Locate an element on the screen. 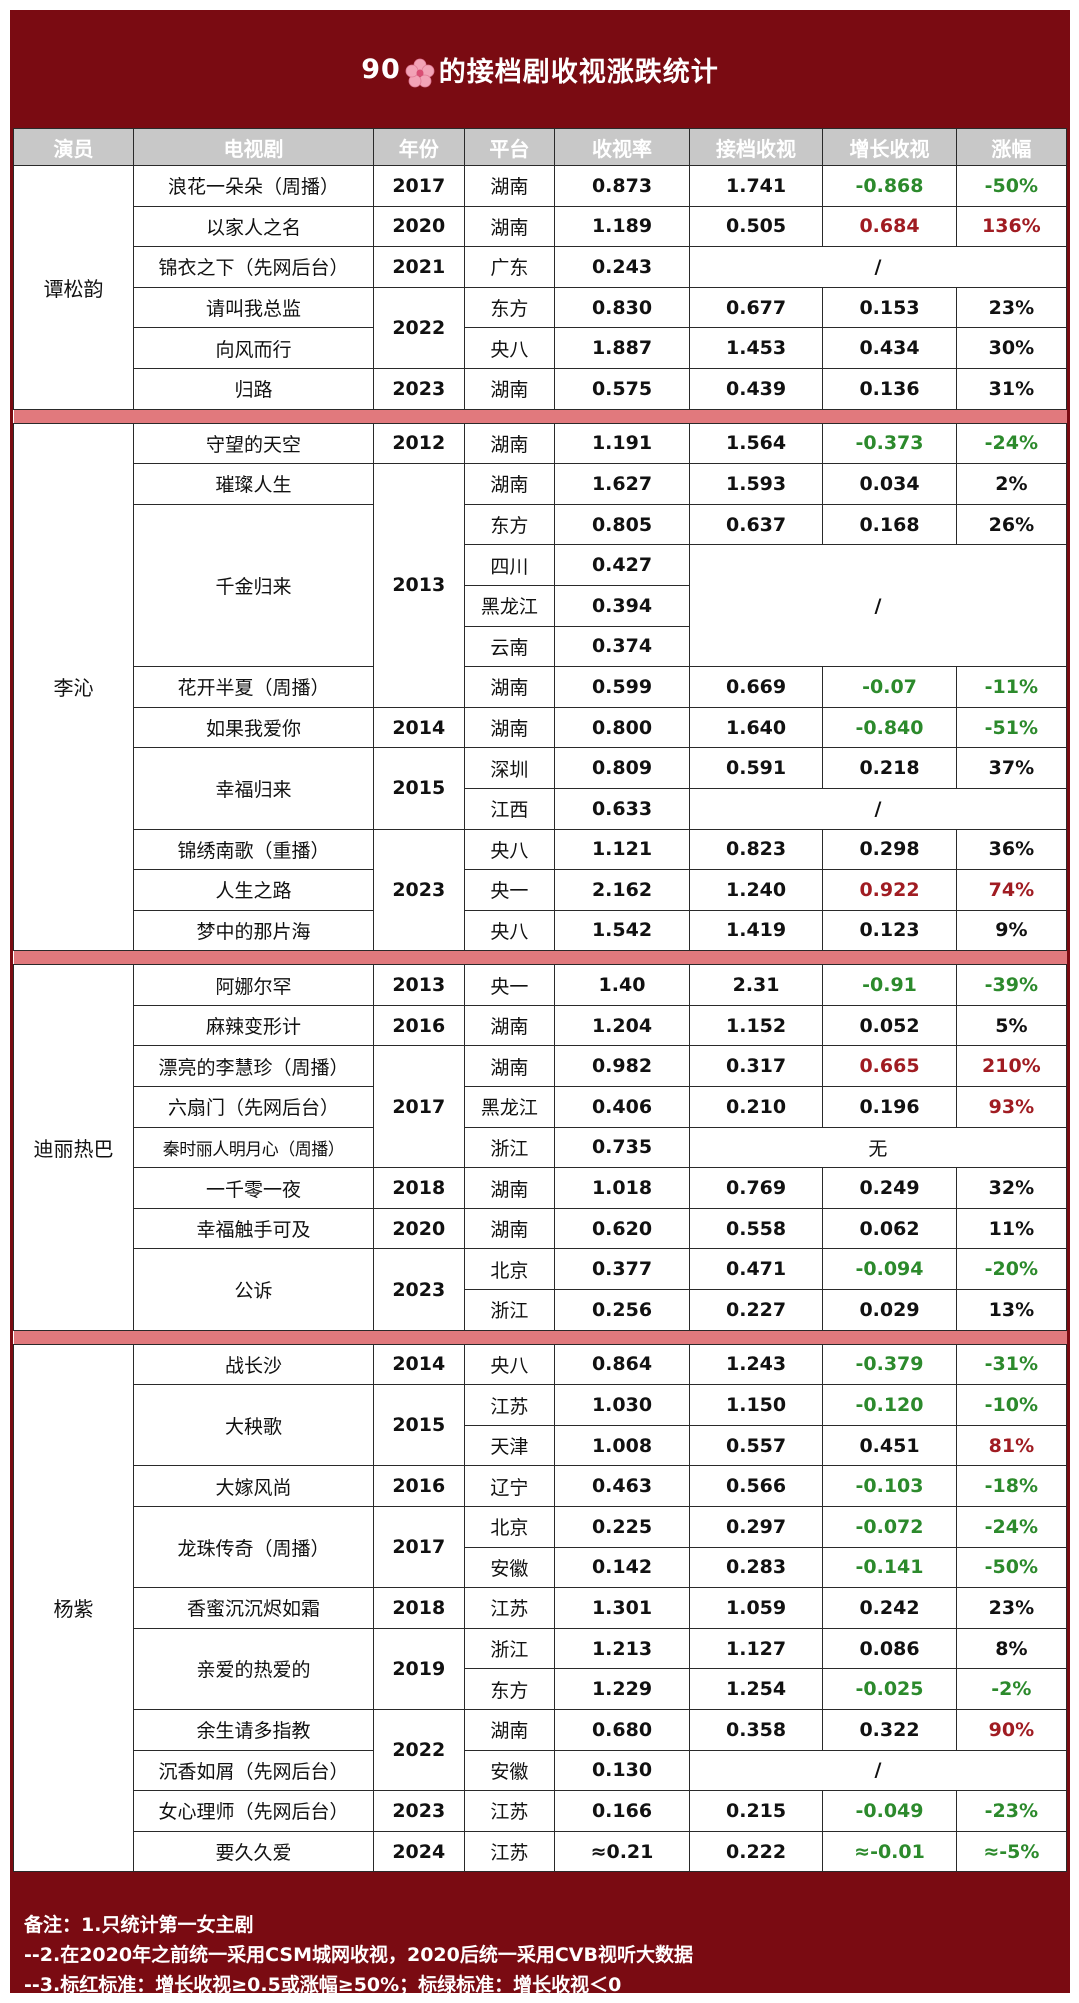 This screenshot has width=1079, height=2003. pct-cell: -31% is located at coordinates (1011, 1364).